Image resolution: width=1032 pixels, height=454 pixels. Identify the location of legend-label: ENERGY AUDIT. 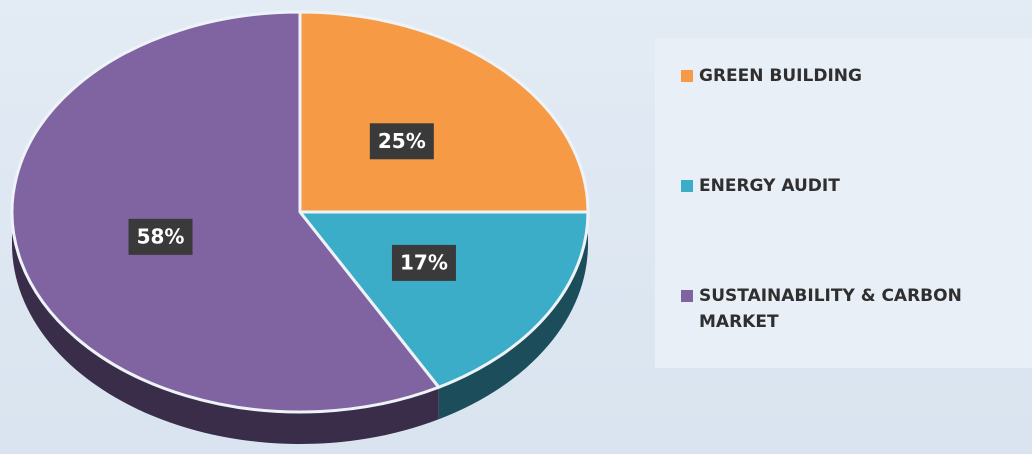
(769, 186).